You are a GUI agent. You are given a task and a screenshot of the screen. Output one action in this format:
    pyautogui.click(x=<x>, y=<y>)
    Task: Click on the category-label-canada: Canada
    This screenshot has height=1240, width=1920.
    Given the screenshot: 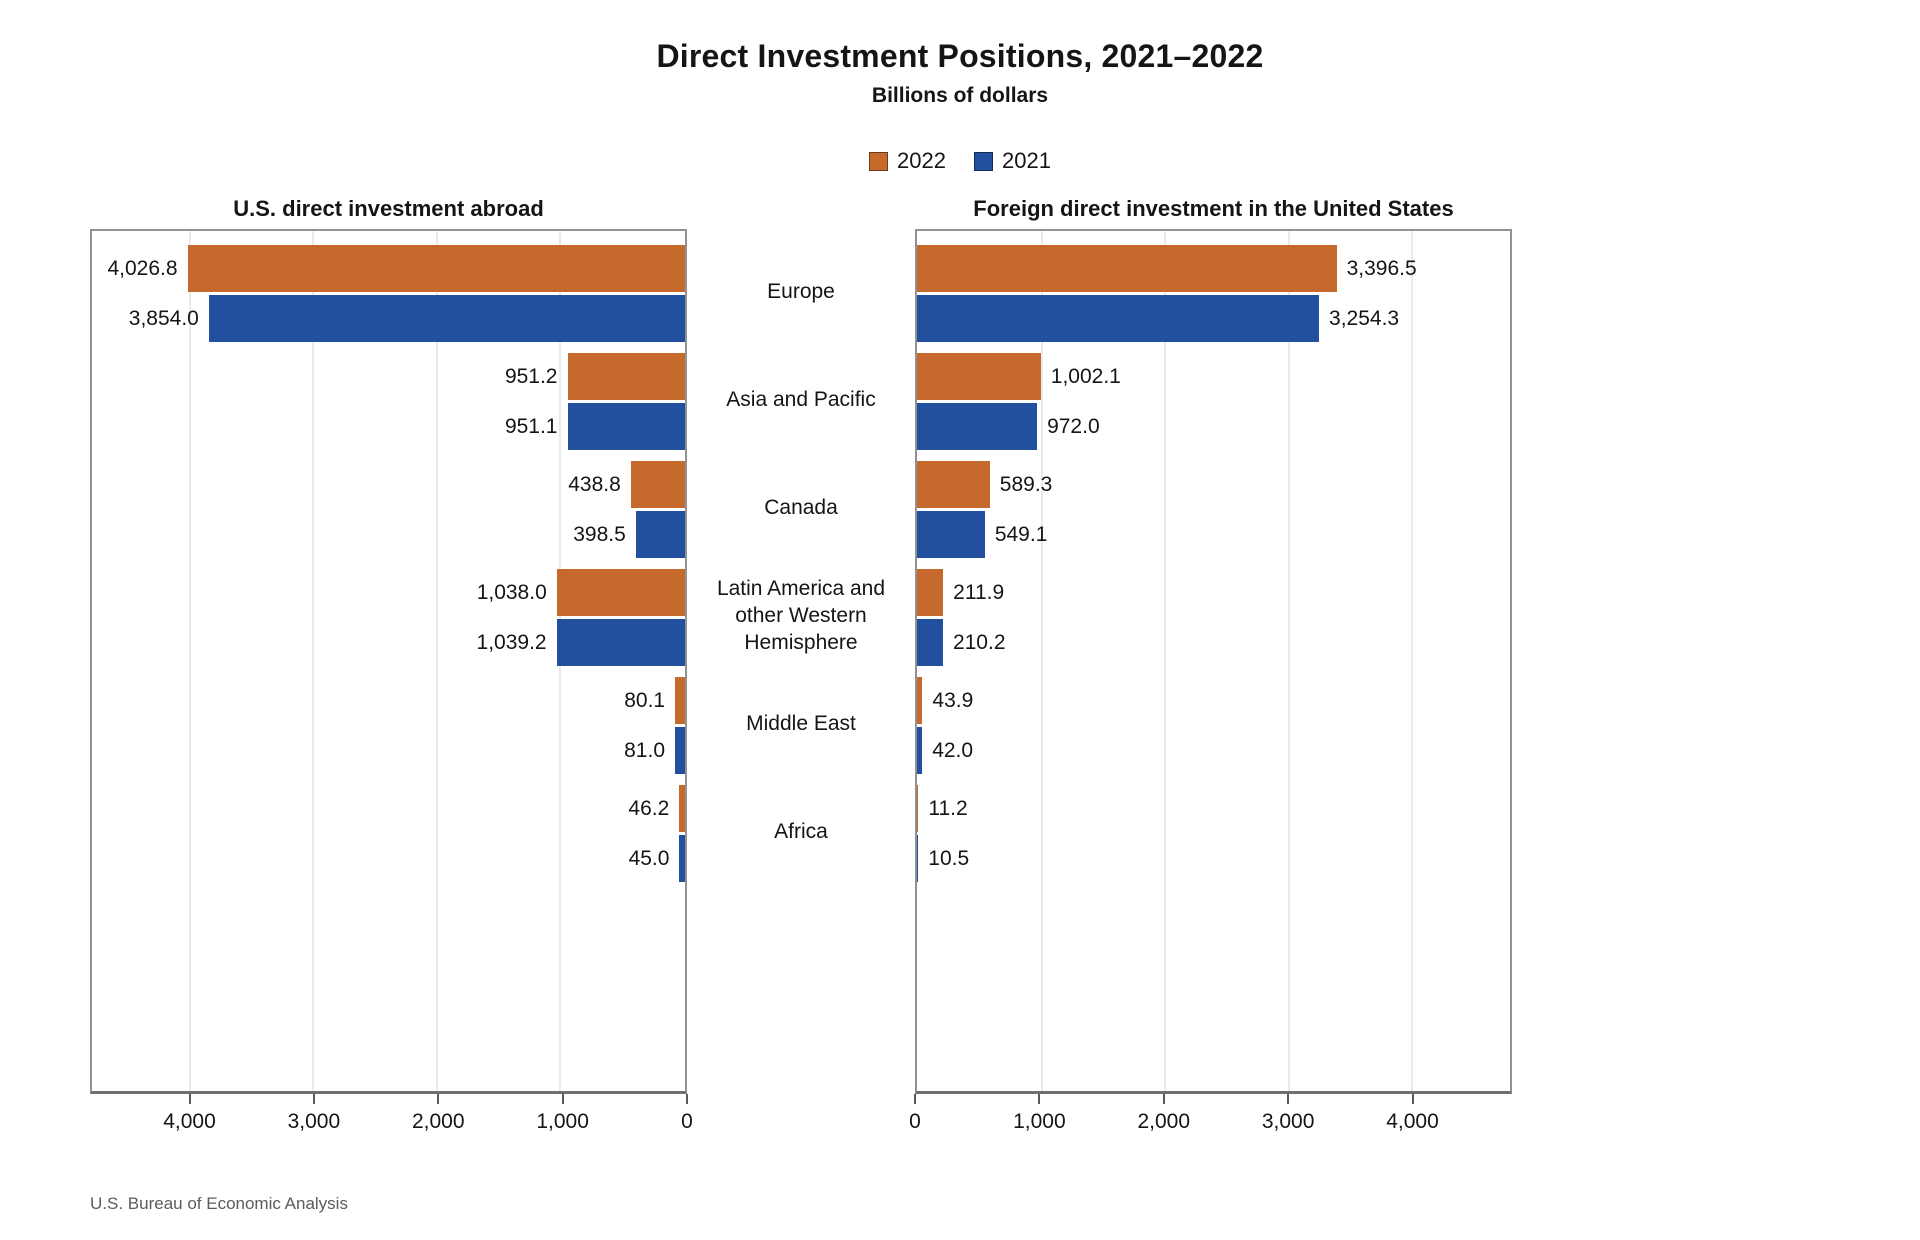 What is the action you would take?
    pyautogui.click(x=801, y=507)
    